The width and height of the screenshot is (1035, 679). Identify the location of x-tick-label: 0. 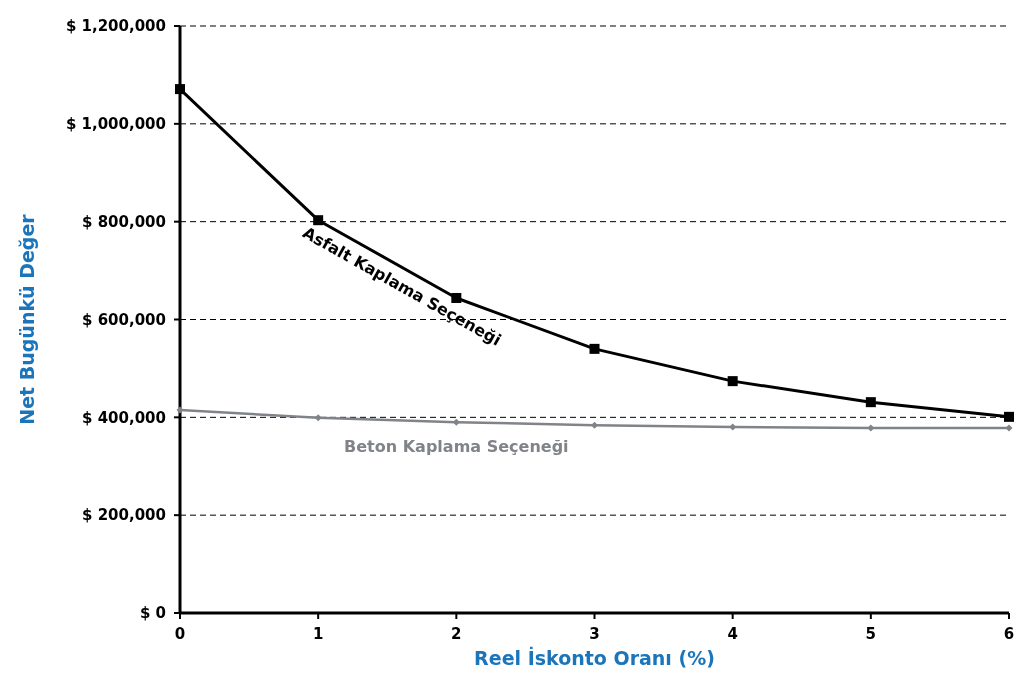
(180, 634).